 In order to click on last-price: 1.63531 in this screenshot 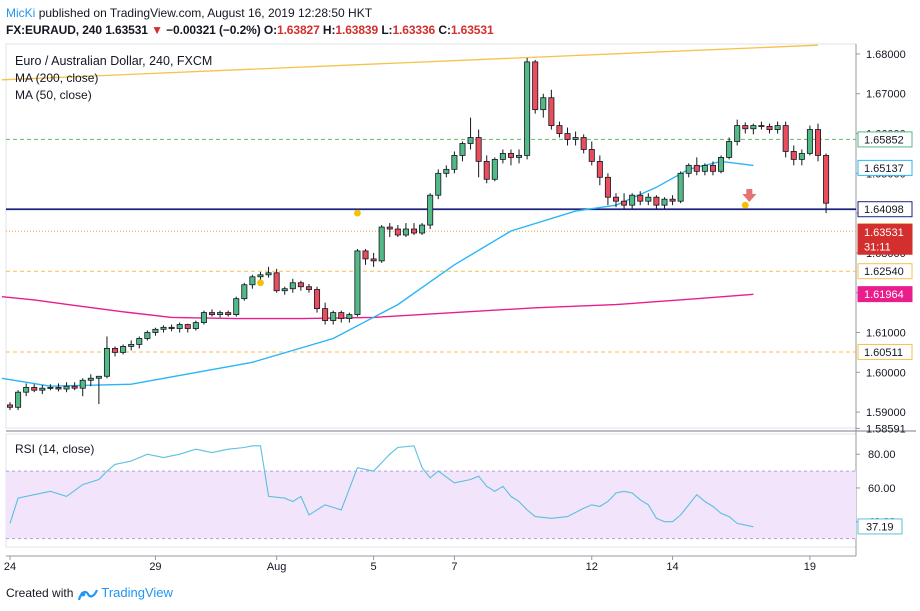, I will do `click(126, 30)`.